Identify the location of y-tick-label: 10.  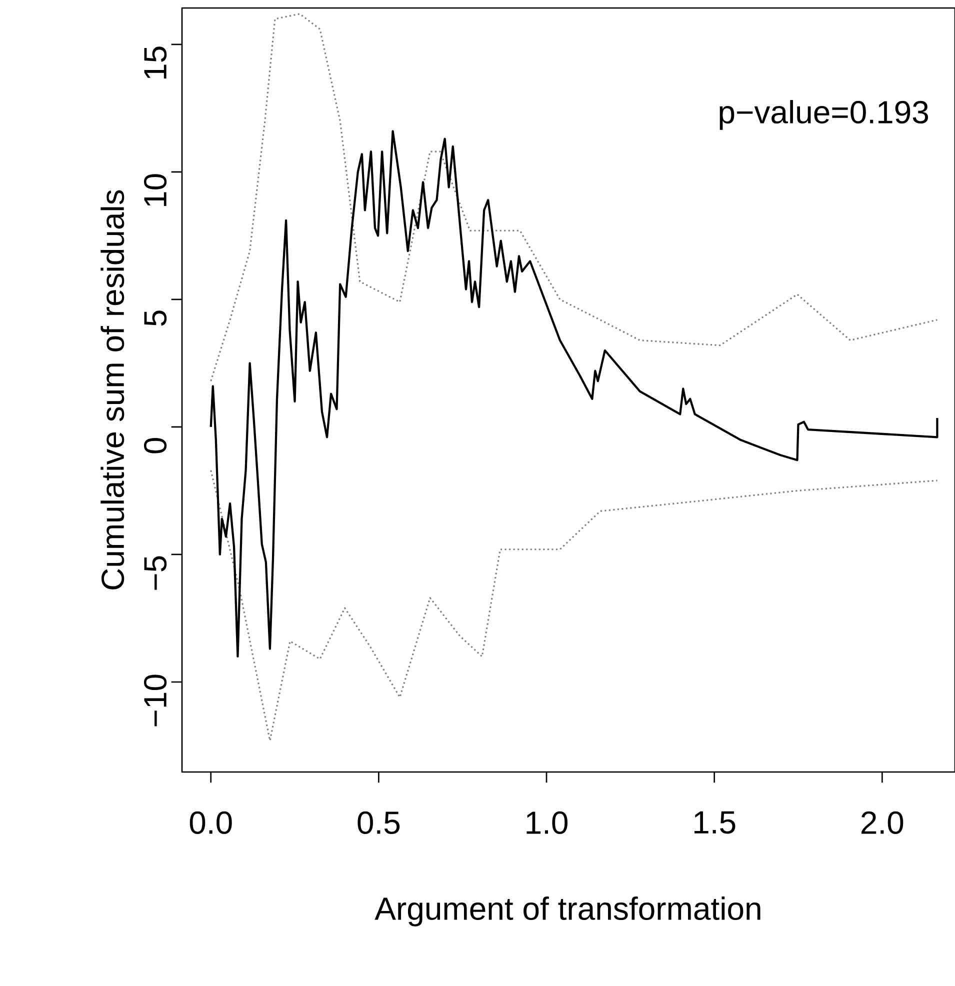
(155, 190).